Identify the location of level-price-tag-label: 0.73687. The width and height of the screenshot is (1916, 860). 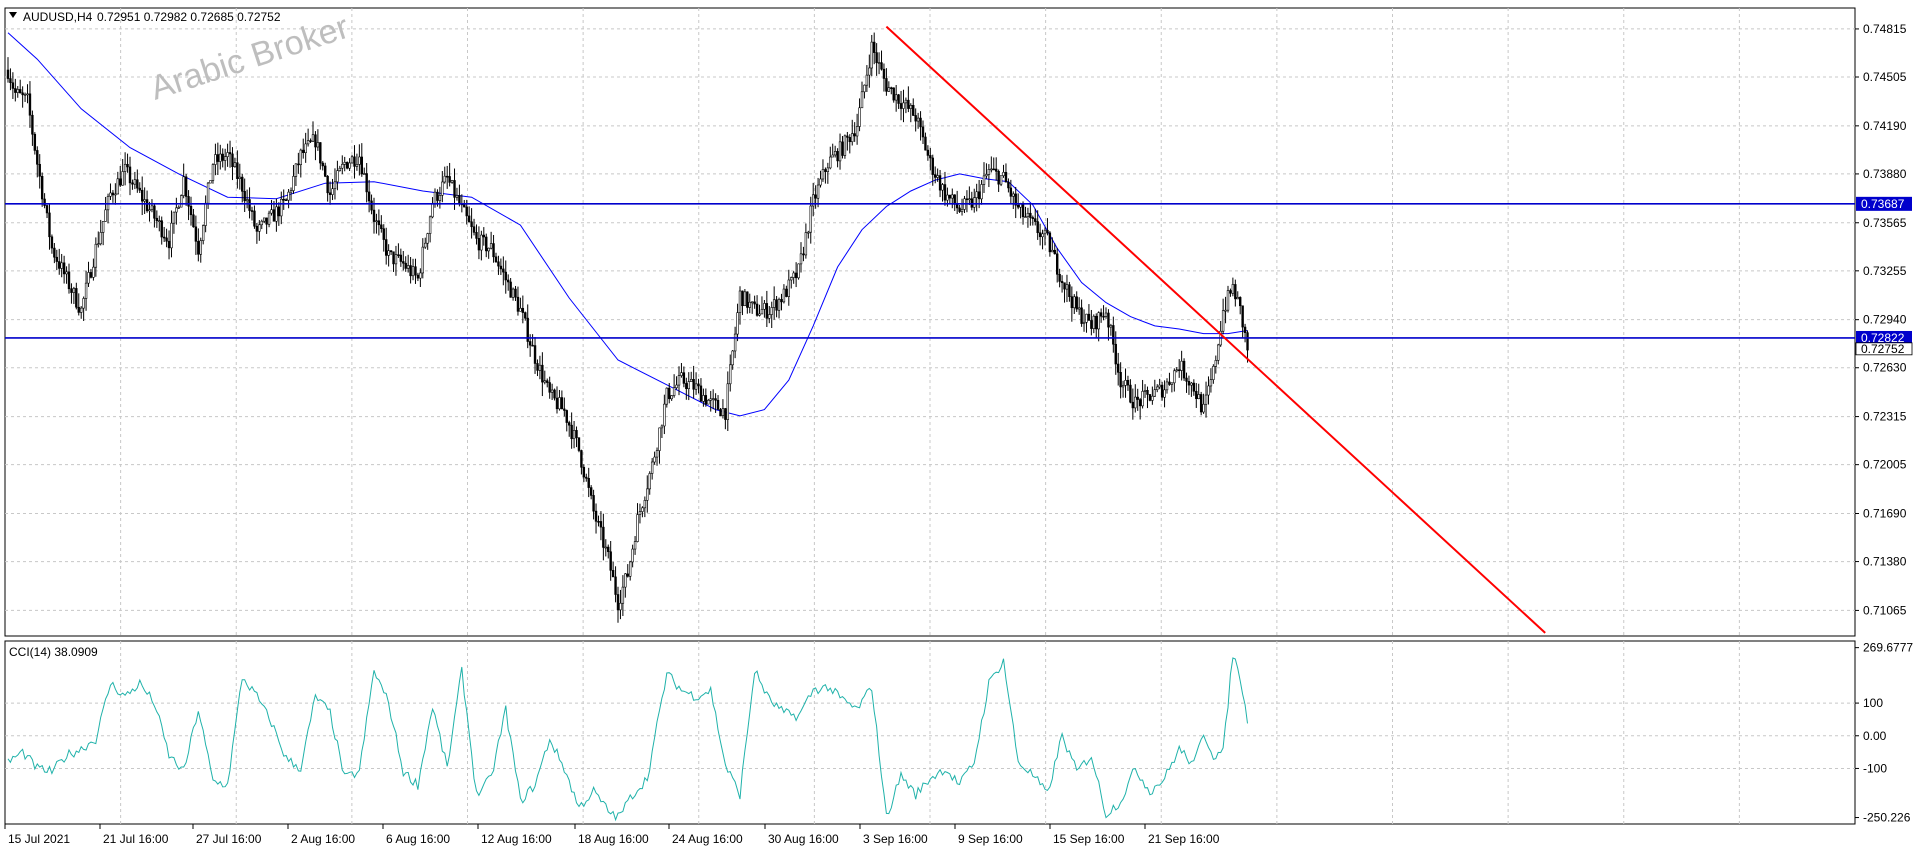
(1883, 204).